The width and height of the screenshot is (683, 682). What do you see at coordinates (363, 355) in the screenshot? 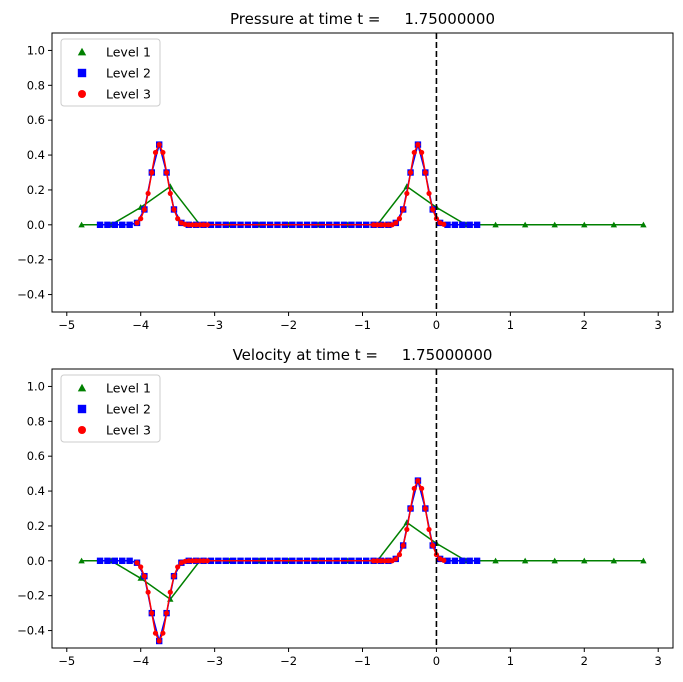
I see `chart-title: Velocity at time t = 1.75000000` at bounding box center [363, 355].